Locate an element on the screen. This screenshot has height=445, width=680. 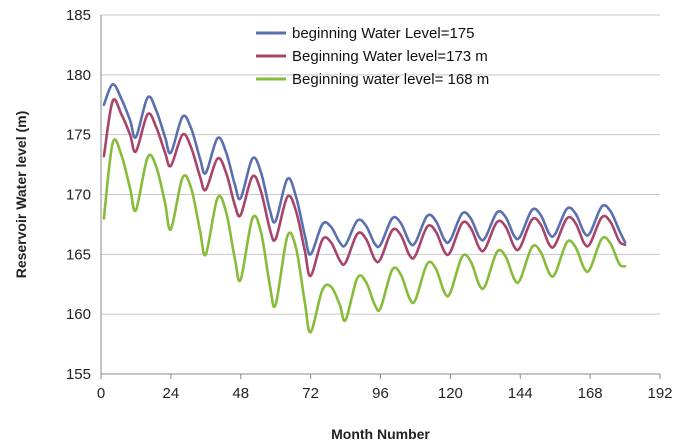
x-axis-label: Month Number is located at coordinates (380, 434).